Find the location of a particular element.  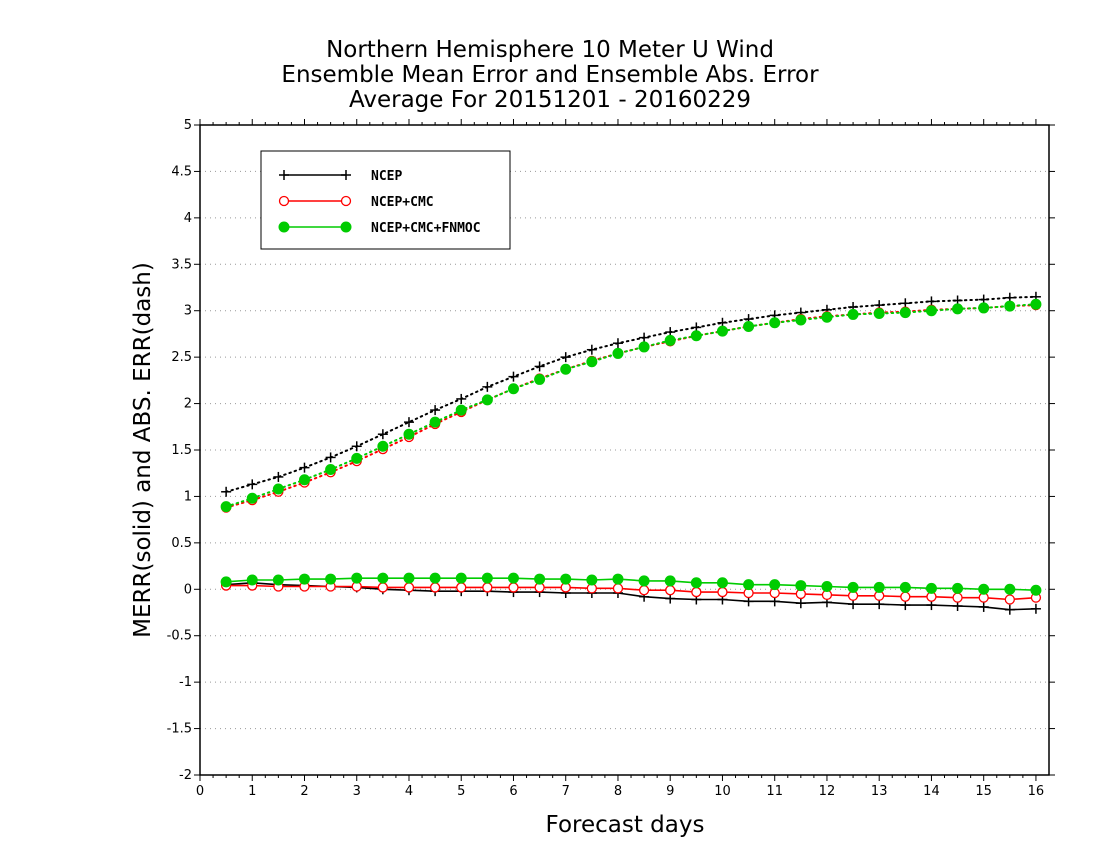

legend-label: NCEP is located at coordinates (386, 176).